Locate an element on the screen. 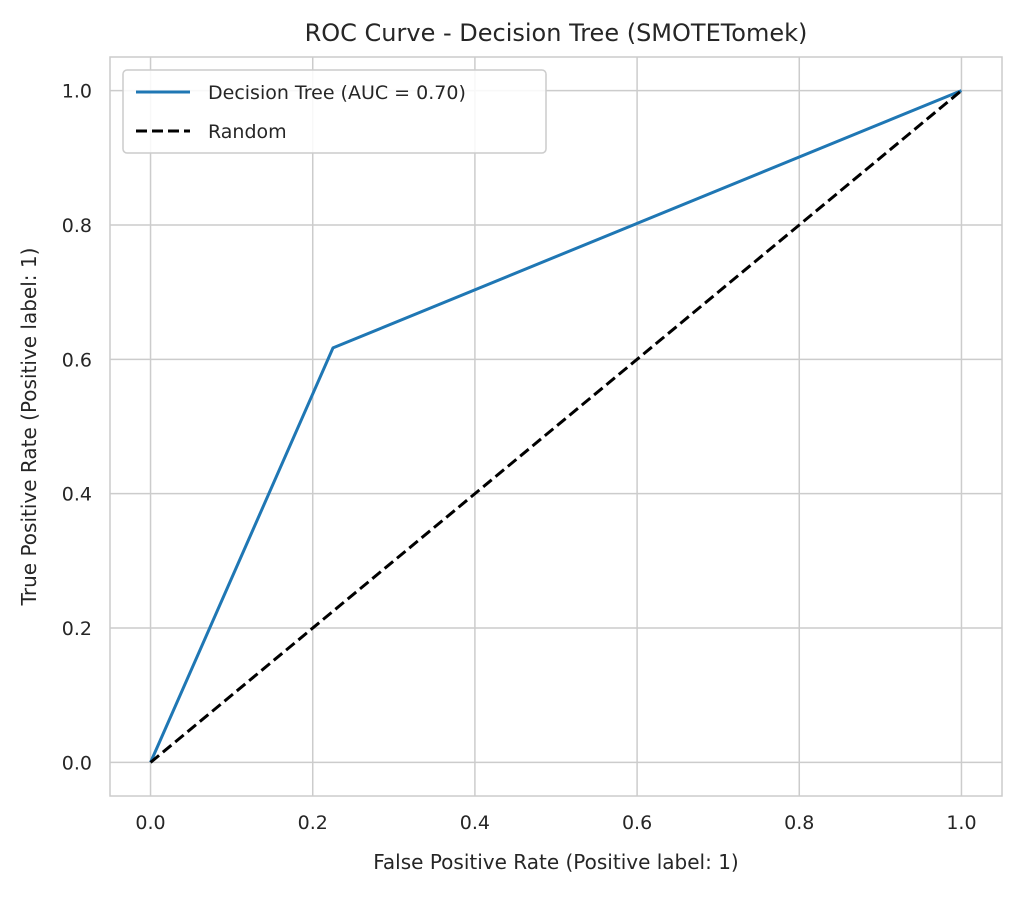  x-tick-label: 0.8 is located at coordinates (799, 823).